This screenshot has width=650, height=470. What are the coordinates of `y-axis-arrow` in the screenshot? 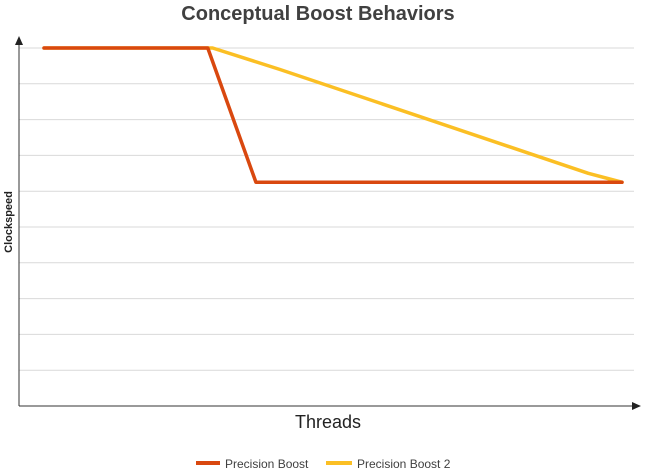 It's located at (19, 40).